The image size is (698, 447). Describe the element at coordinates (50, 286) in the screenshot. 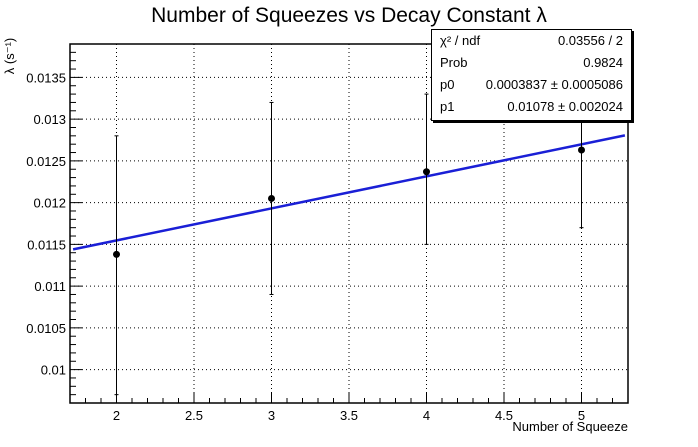

I see `y-tick-label: 0.011` at that location.